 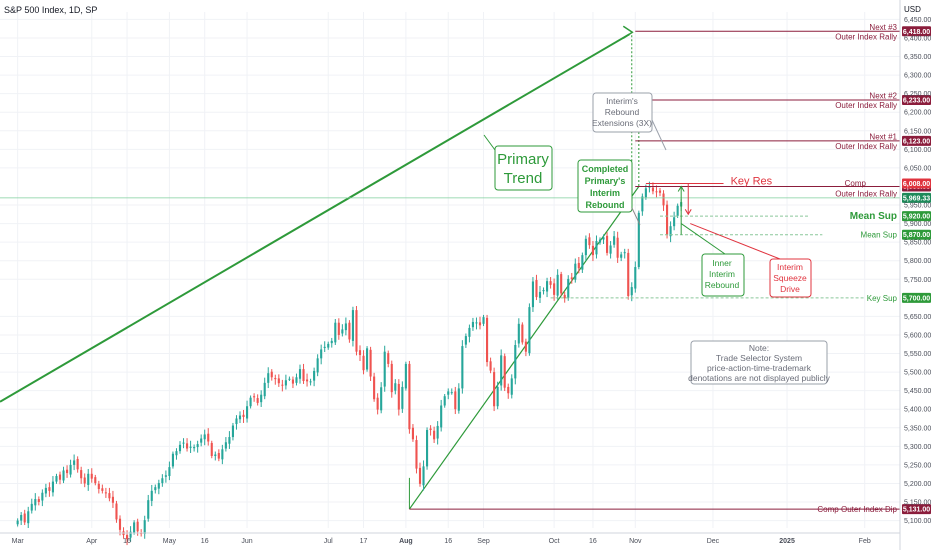 What do you see at coordinates (917, 261) in the screenshot?
I see `y-tick-label: 5,800.00` at bounding box center [917, 261].